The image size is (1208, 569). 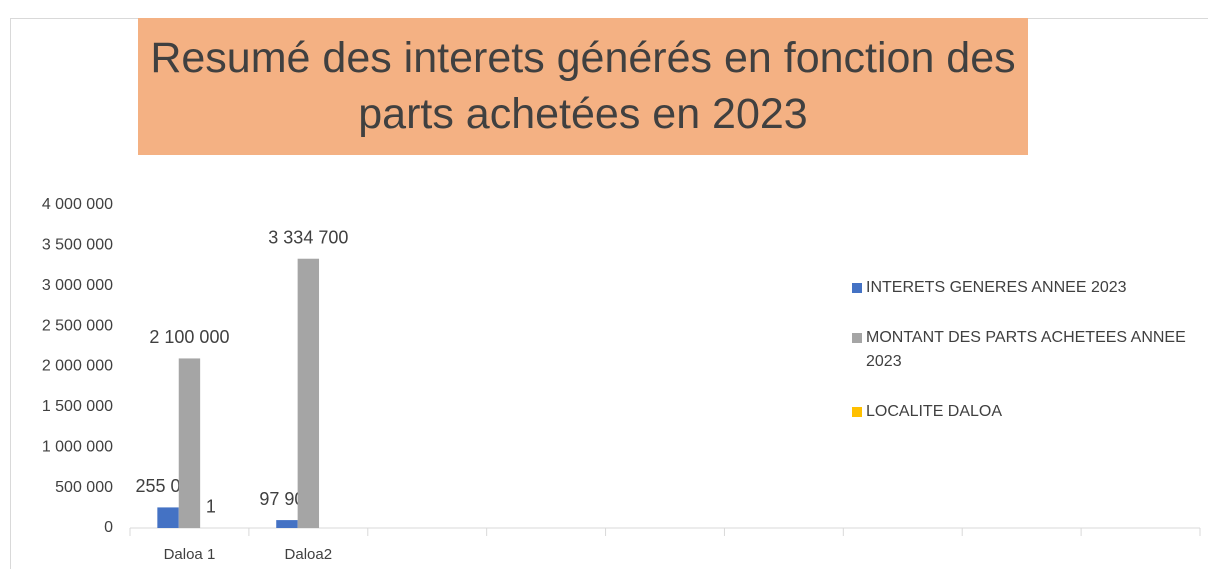 I want to click on data-label: 1, so click(x=211, y=507).